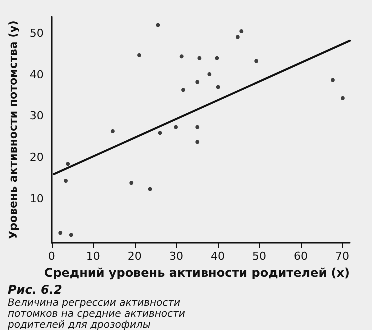 This screenshot has height=330, width=372. Describe the element at coordinates (37, 116) in the screenshot. I see `y-tick-label: 30` at that location.